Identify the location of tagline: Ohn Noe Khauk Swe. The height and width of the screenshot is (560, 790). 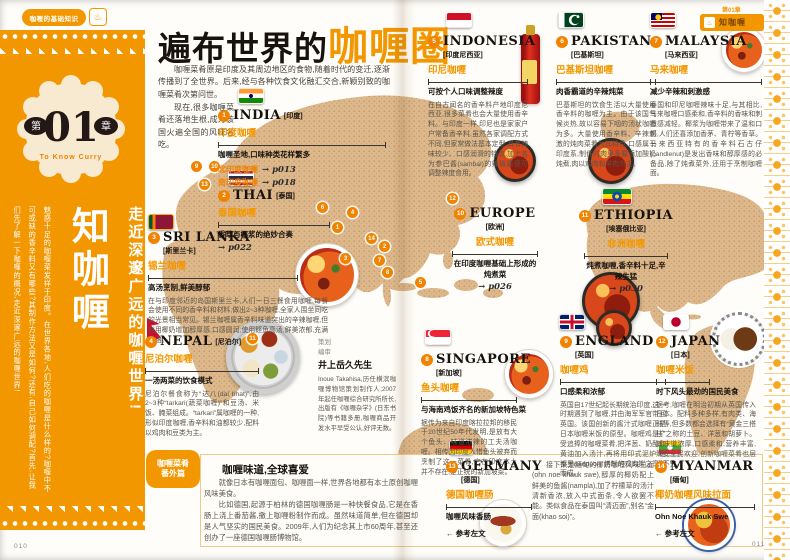
(692, 516).